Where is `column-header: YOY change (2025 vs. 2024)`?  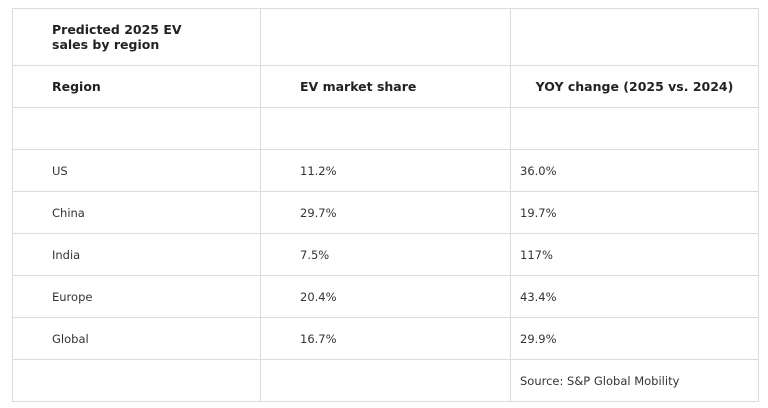
column-header: YOY change (2025 vs. 2024) is located at coordinates (634, 86).